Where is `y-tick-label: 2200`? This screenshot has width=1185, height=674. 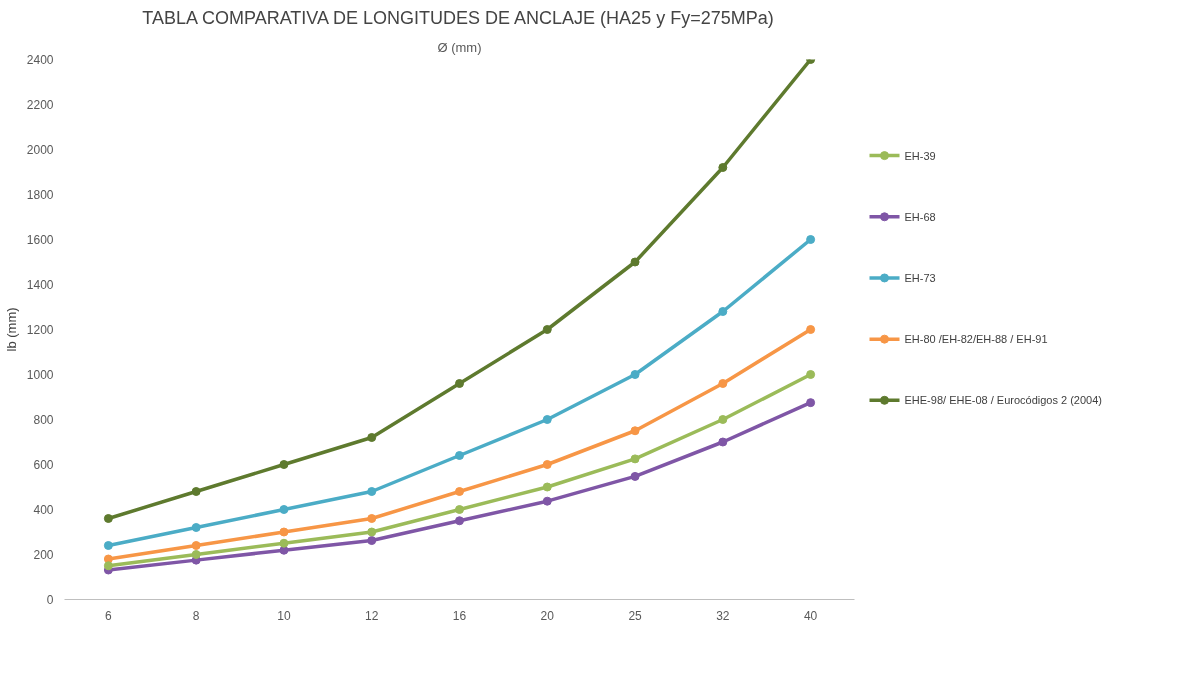 y-tick-label: 2200 is located at coordinates (40, 105).